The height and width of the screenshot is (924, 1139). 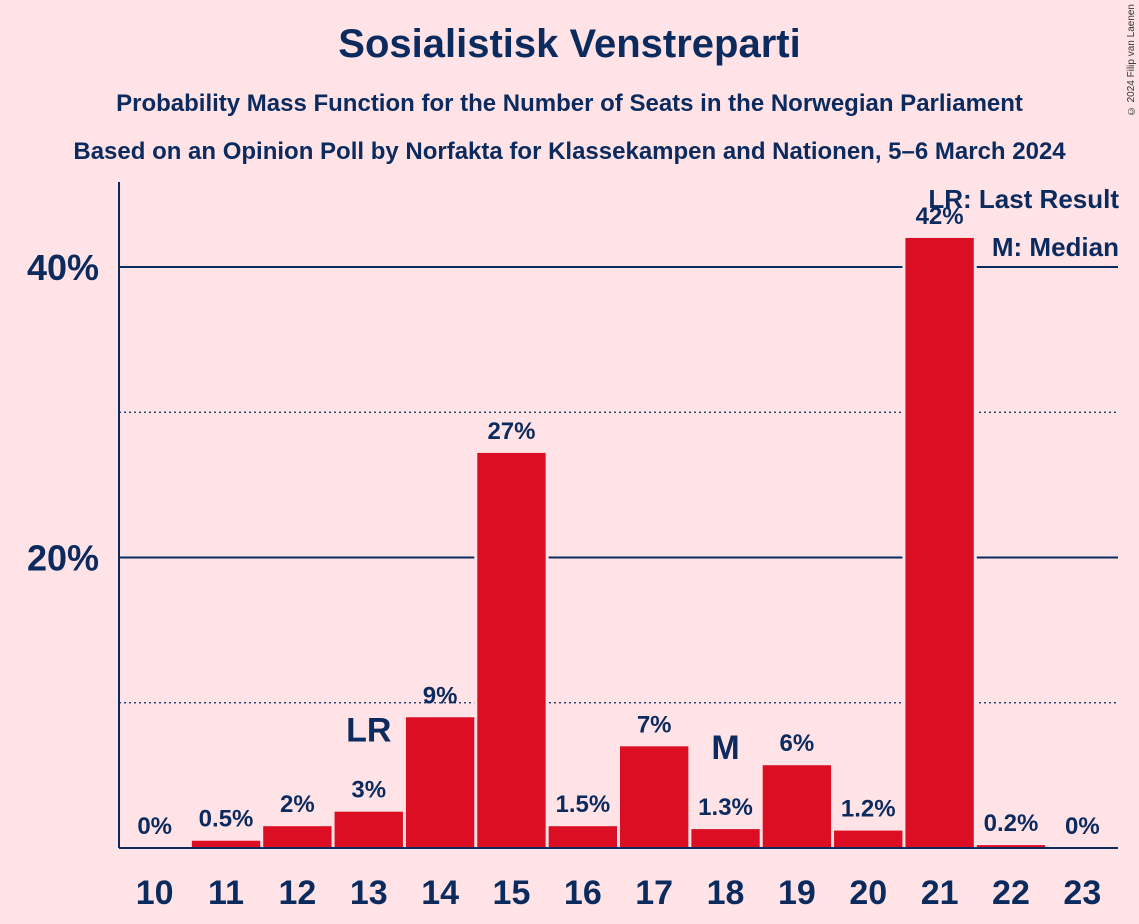 What do you see at coordinates (654, 893) in the screenshot?
I see `x-tick-label-17: 17` at bounding box center [654, 893].